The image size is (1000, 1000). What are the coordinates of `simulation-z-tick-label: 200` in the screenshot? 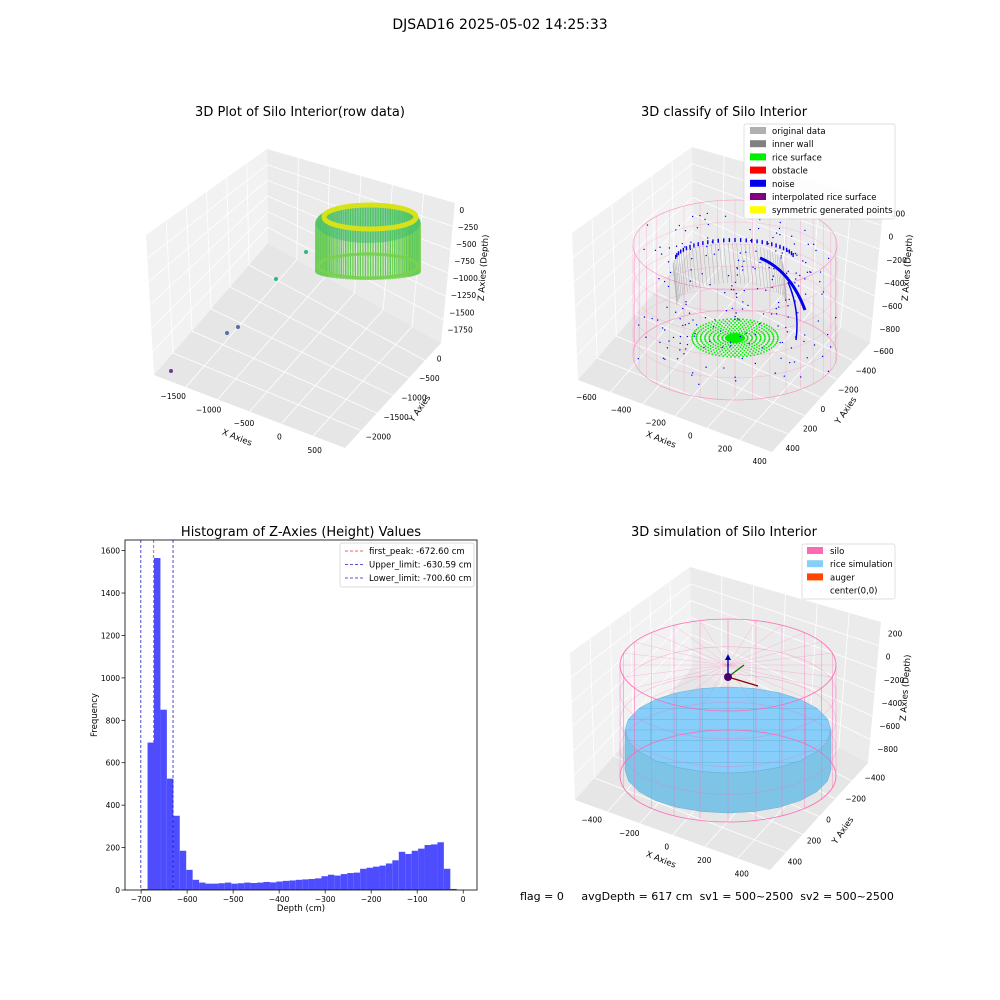 It's located at (895, 634).